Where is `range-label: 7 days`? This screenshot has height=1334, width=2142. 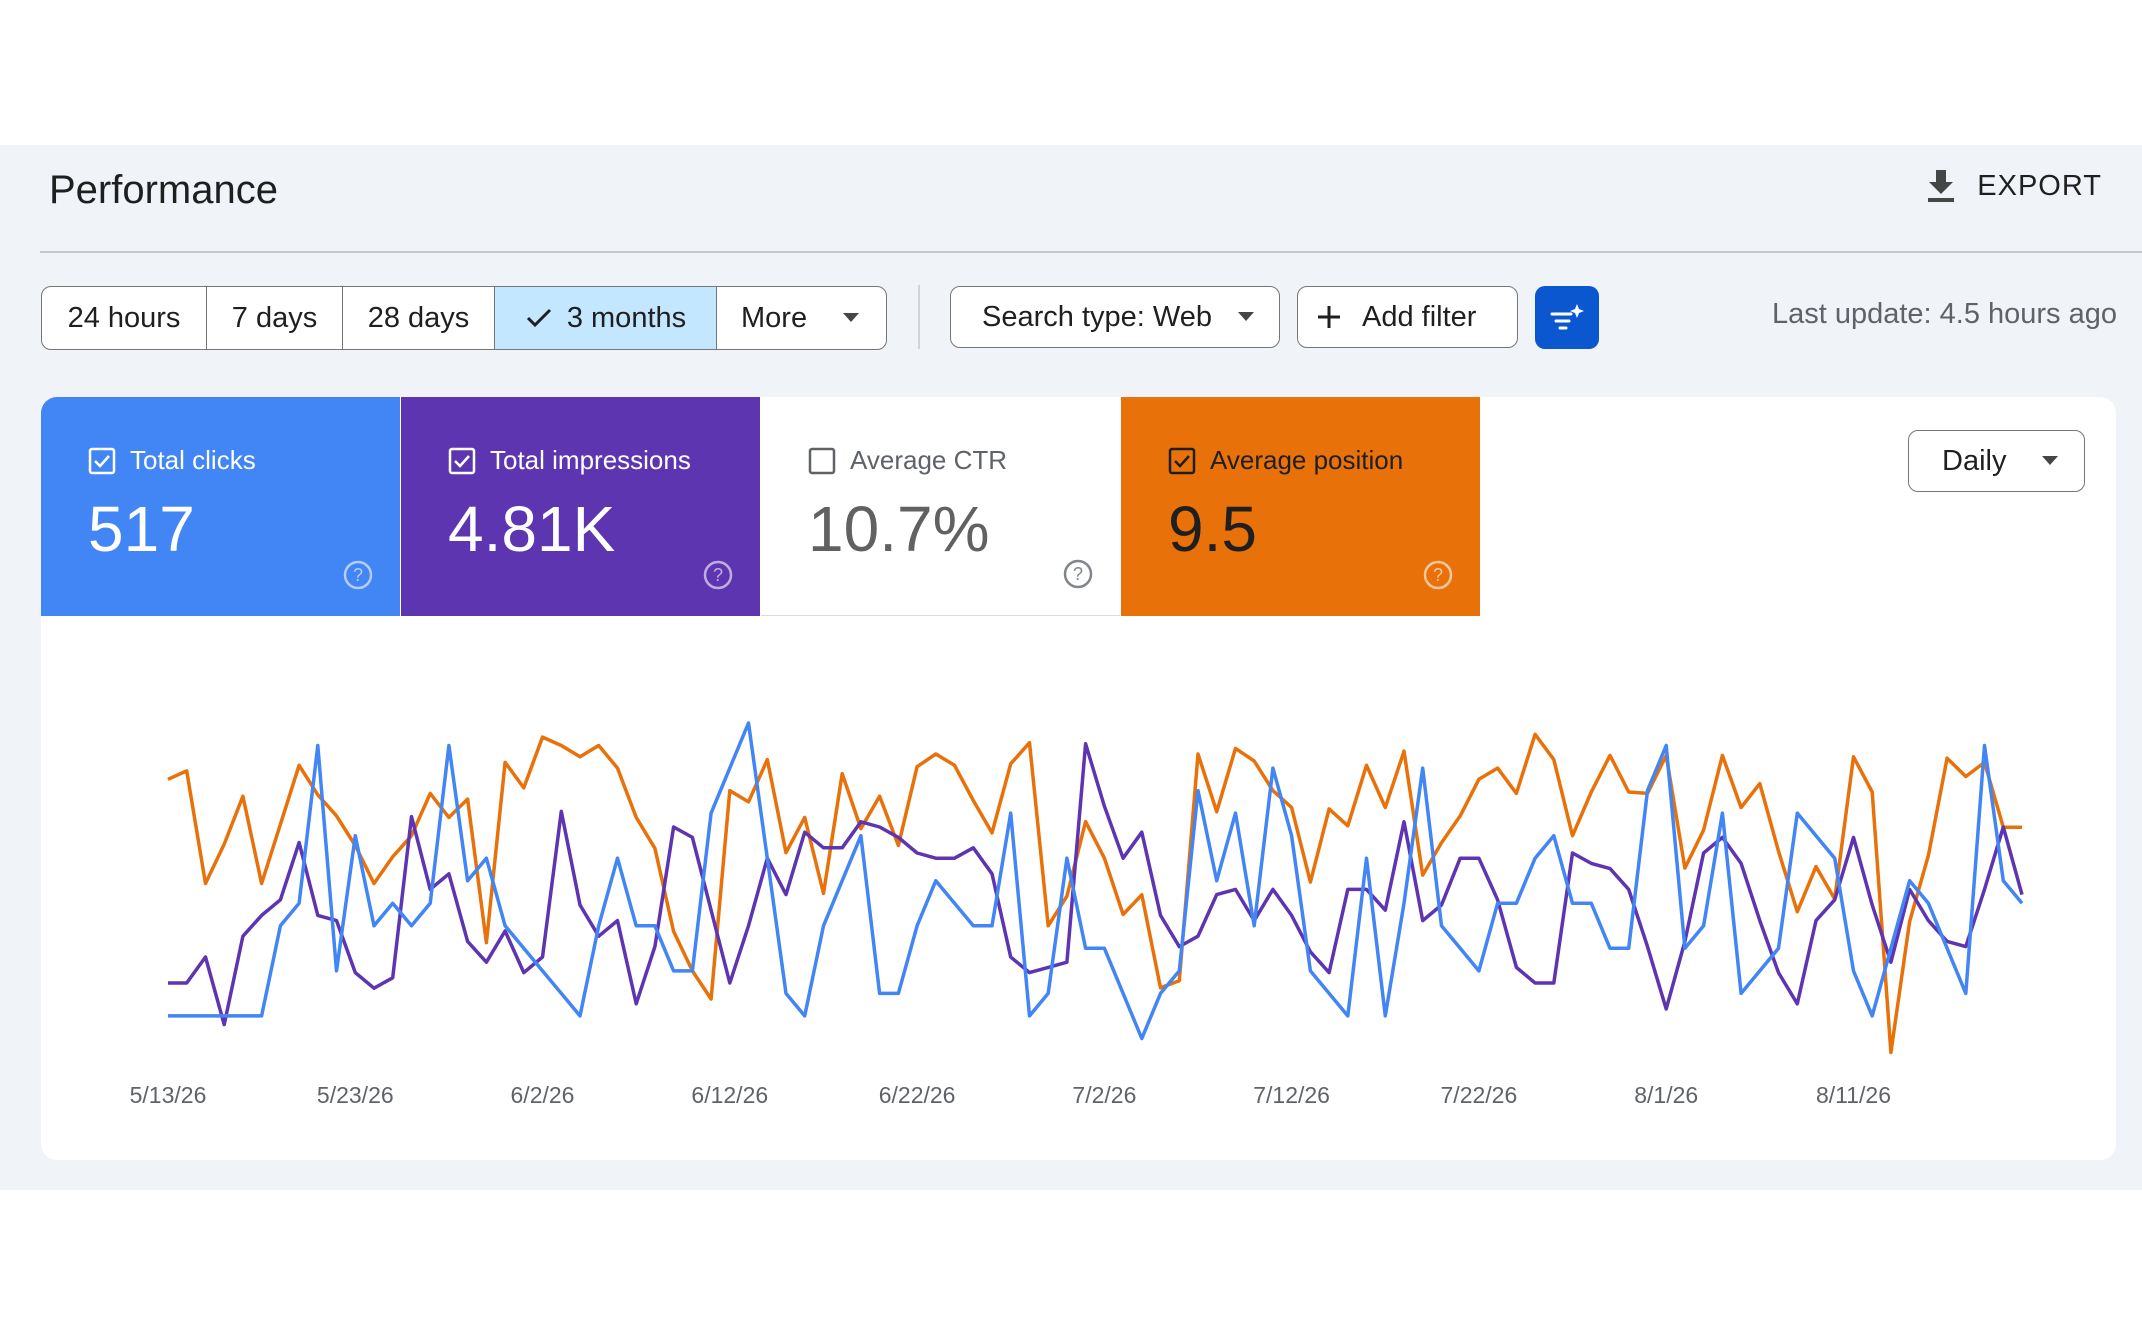
range-label: 7 days is located at coordinates (274, 317).